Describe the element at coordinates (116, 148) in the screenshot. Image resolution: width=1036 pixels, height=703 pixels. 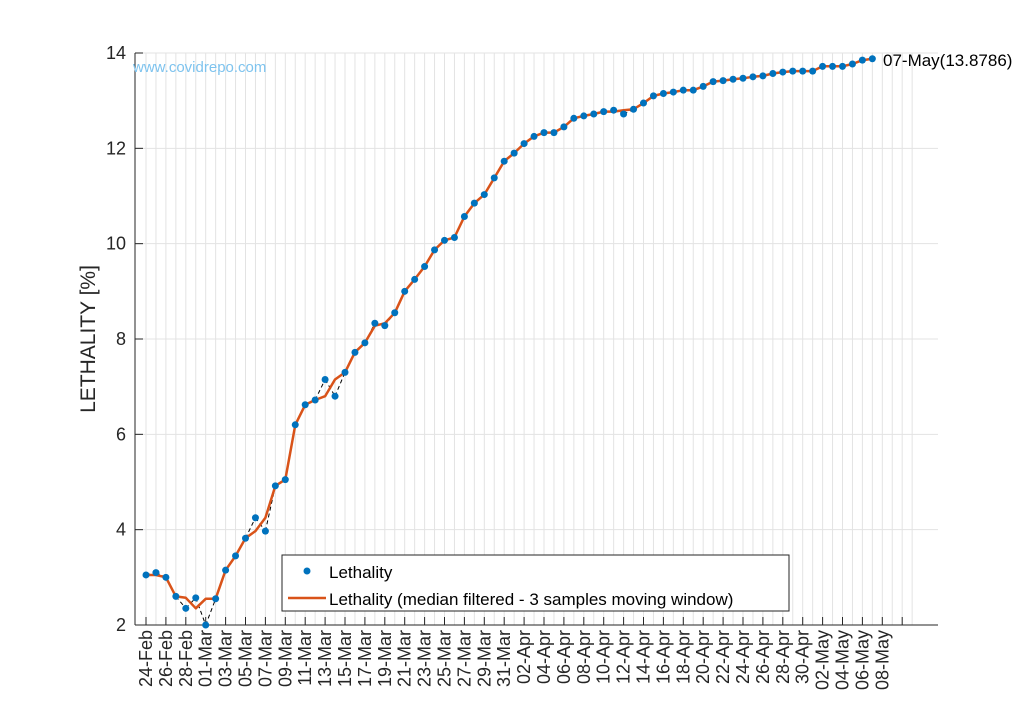
I see `y-tick-label: 12` at that location.